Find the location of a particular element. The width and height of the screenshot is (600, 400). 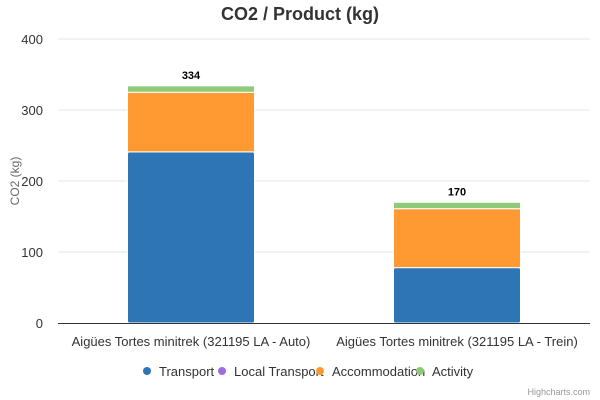

y-tick-label: 400 is located at coordinates (32, 39).